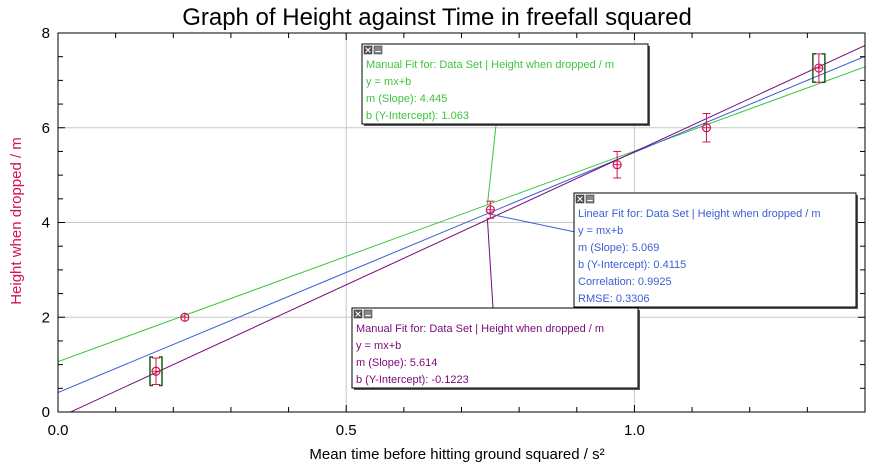 The image size is (883, 465). I want to click on fit-info-line: Correlation: 0.9925, so click(625, 282).